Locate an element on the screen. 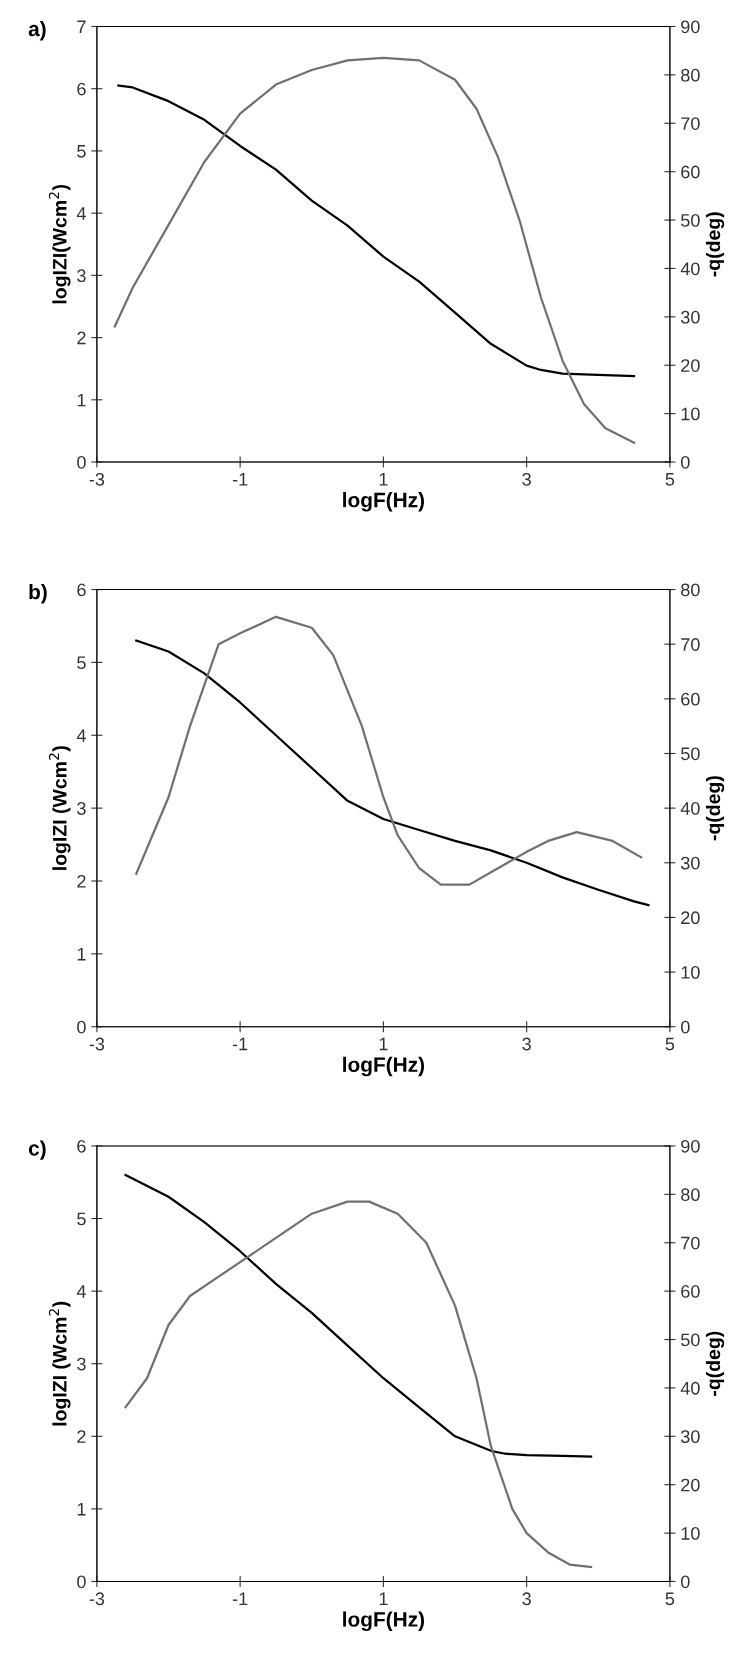  chart-title: a) is located at coordinates (37, 30).